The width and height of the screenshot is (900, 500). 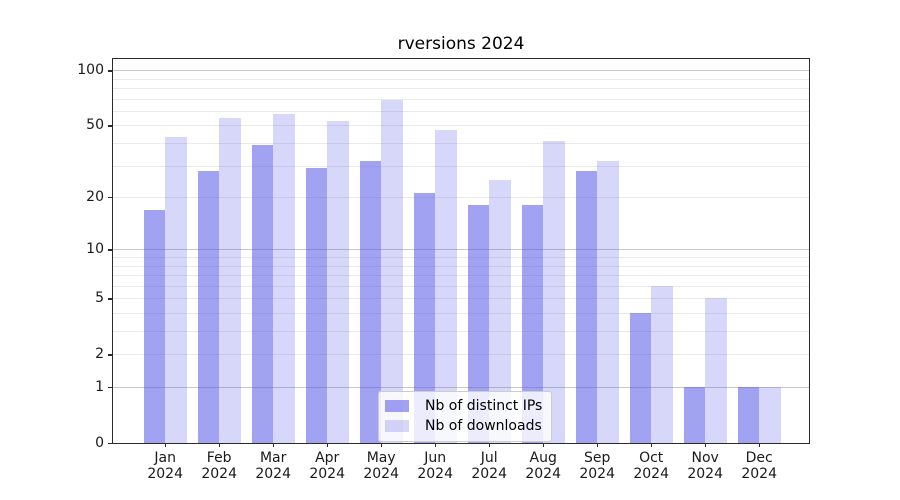 I want to click on legend: Nb of distinct IPs Nb of downloads, so click(x=465, y=416).